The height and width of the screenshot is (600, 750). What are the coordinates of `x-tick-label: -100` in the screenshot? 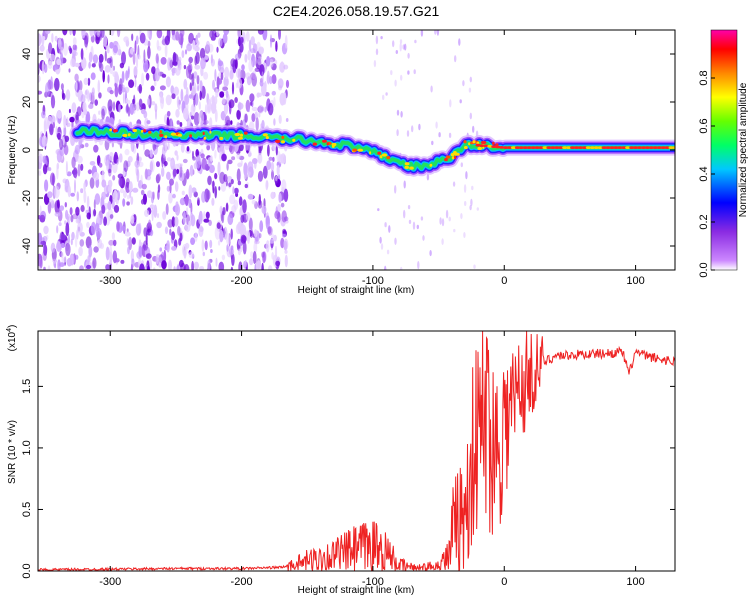 It's located at (373, 582).